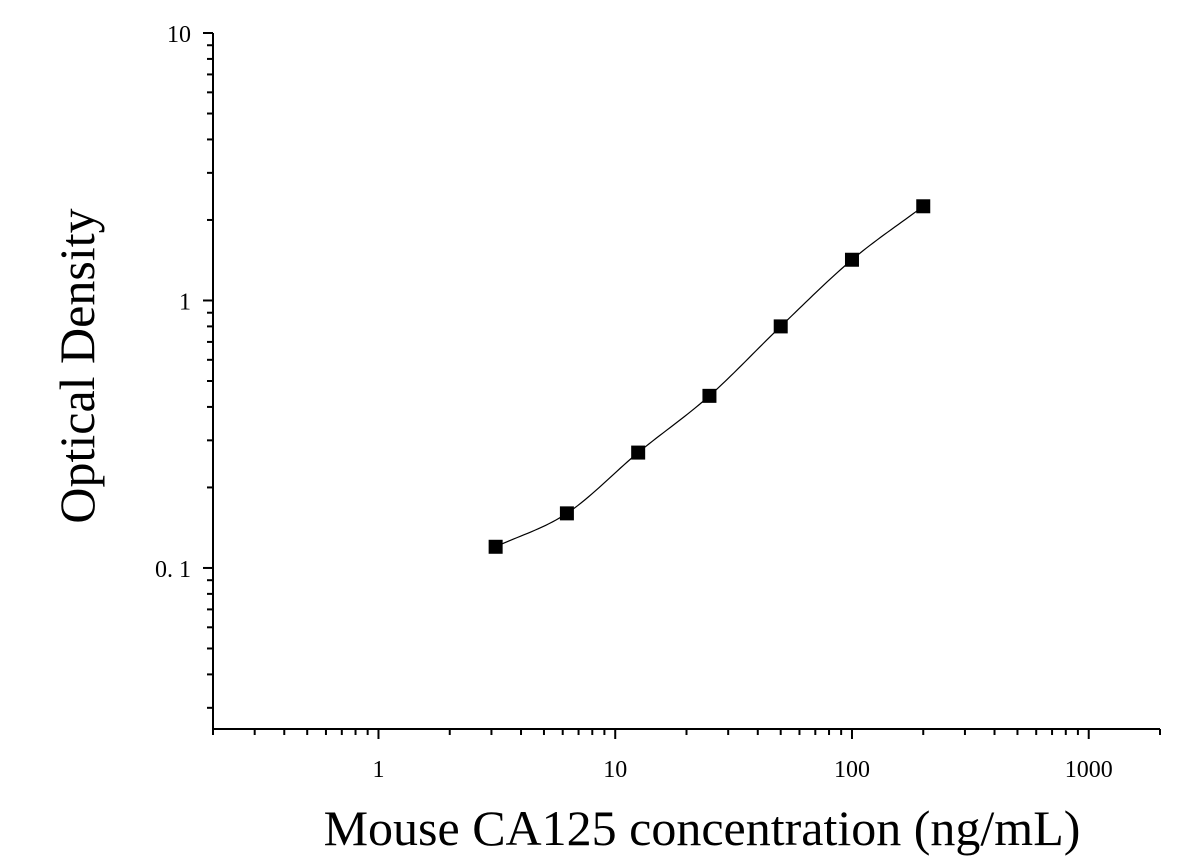 The image size is (1180, 867). What do you see at coordinates (378, 770) in the screenshot?
I see `x-tick-label: 1` at bounding box center [378, 770].